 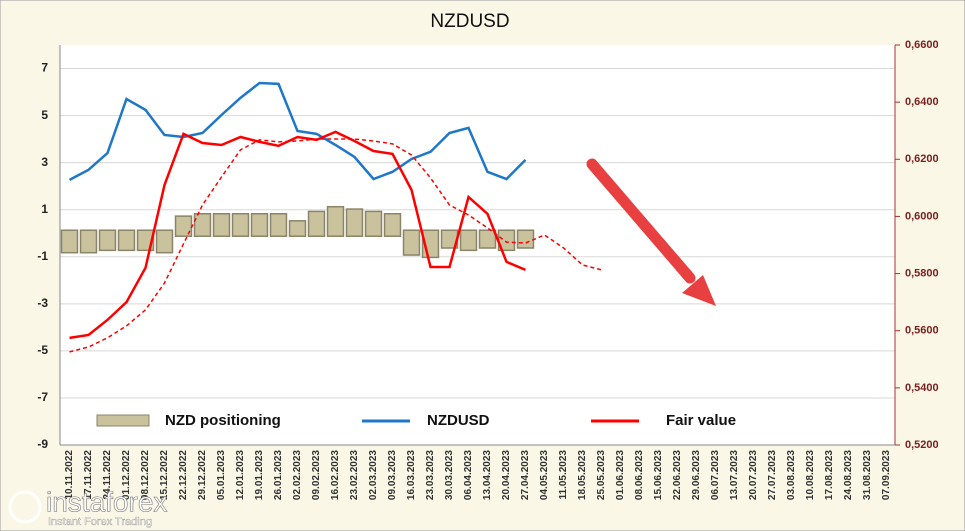 What do you see at coordinates (468, 475) in the screenshot?
I see `x-tick-label: 06.04.2023` at bounding box center [468, 475].